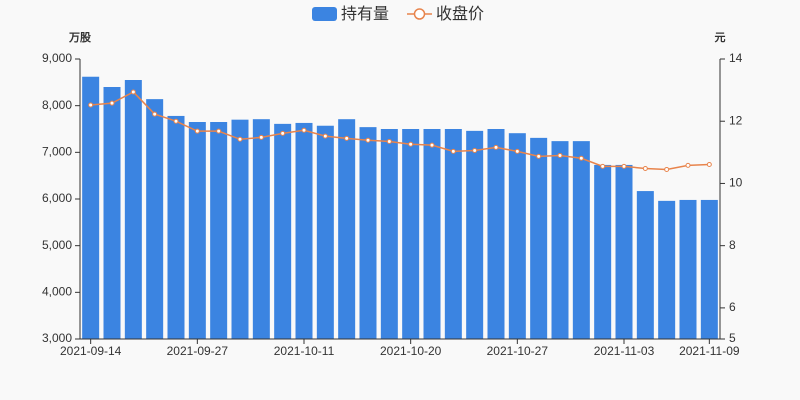 Image resolution: width=800 pixels, height=400 pixels. I want to click on x-tick-label: 2021-11-03, so click(624, 351).